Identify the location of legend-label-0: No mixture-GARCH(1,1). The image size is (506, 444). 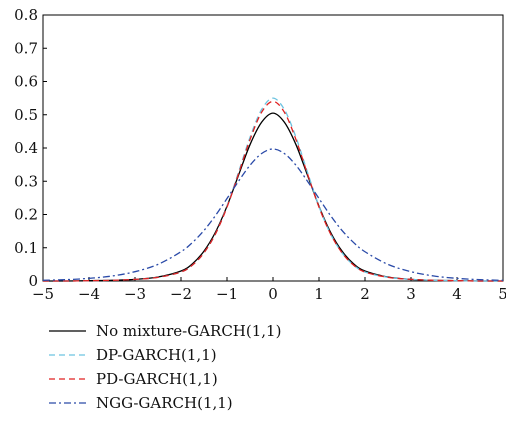
(188, 331).